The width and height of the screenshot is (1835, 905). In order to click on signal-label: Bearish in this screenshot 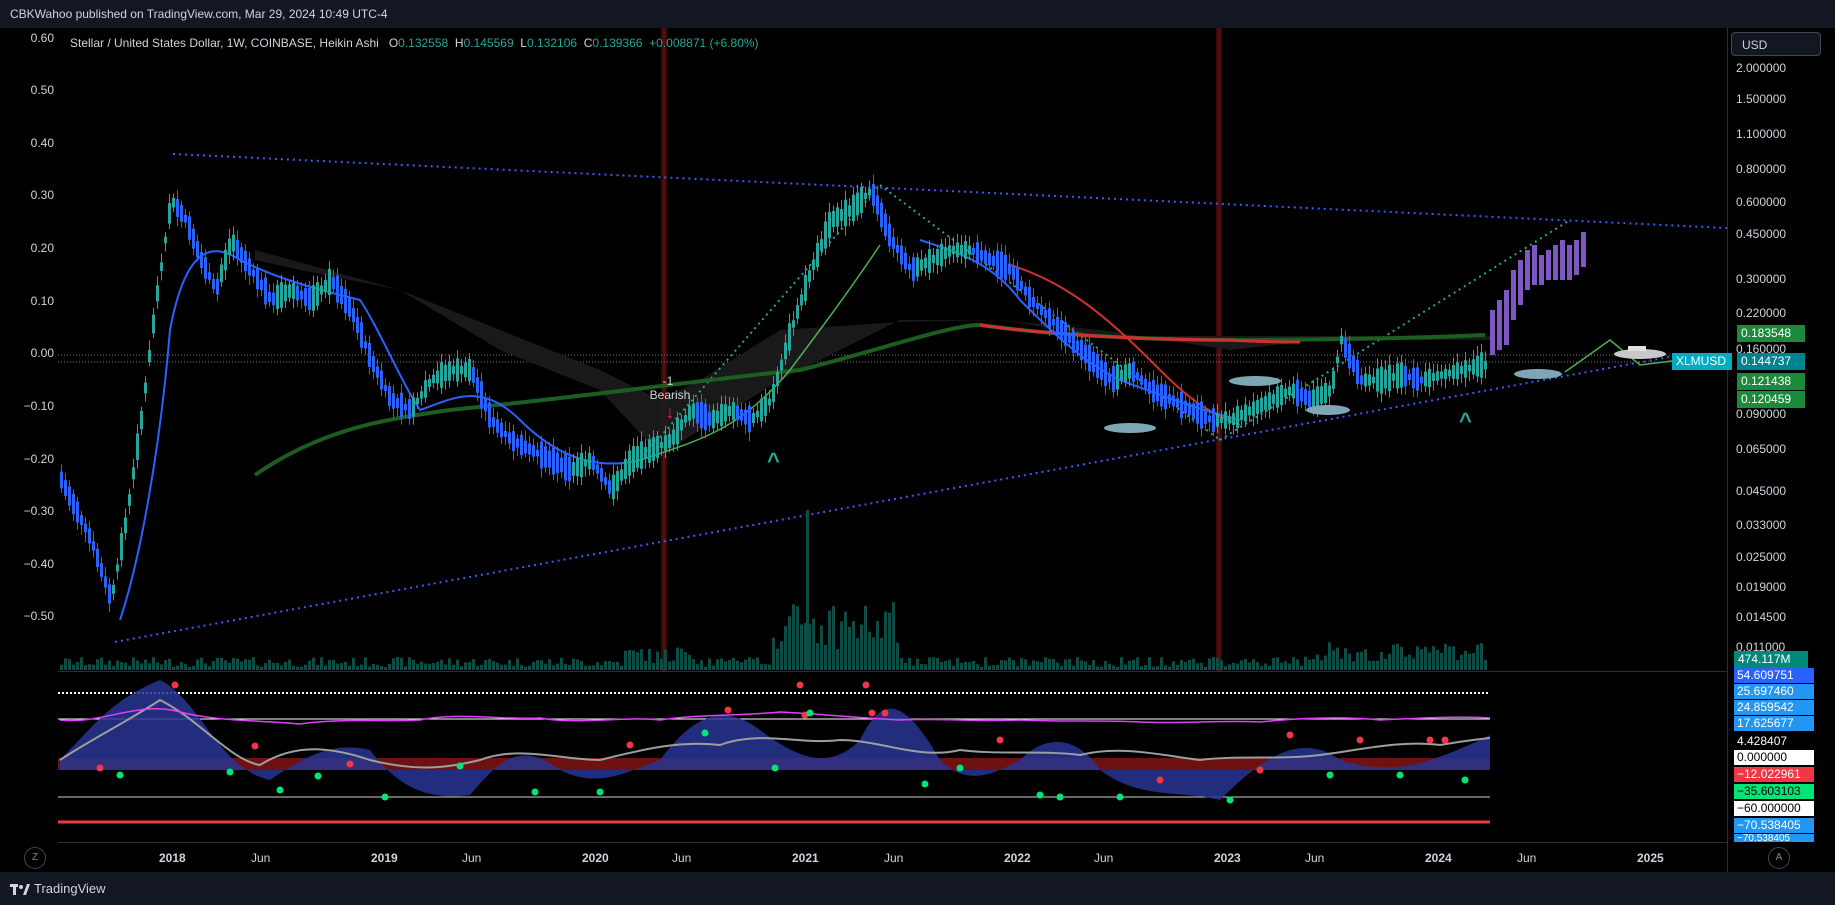, I will do `click(670, 395)`.